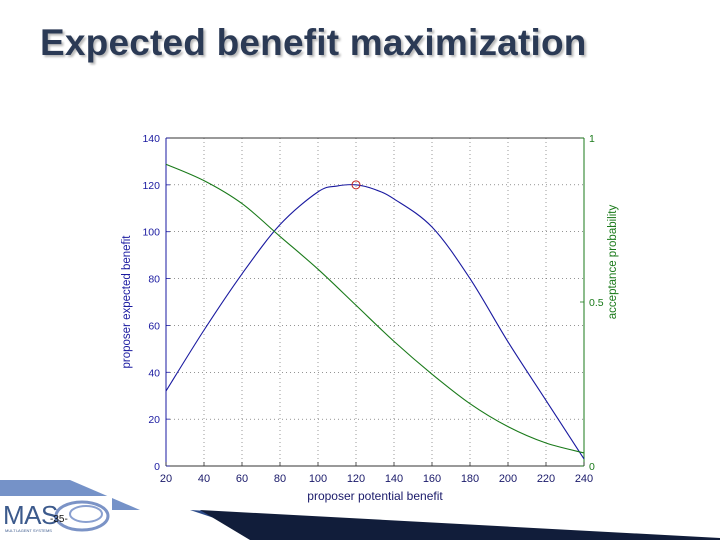 This screenshot has height=540, width=720. What do you see at coordinates (432, 479) in the screenshot?
I see `x-tick-label: 160` at bounding box center [432, 479].